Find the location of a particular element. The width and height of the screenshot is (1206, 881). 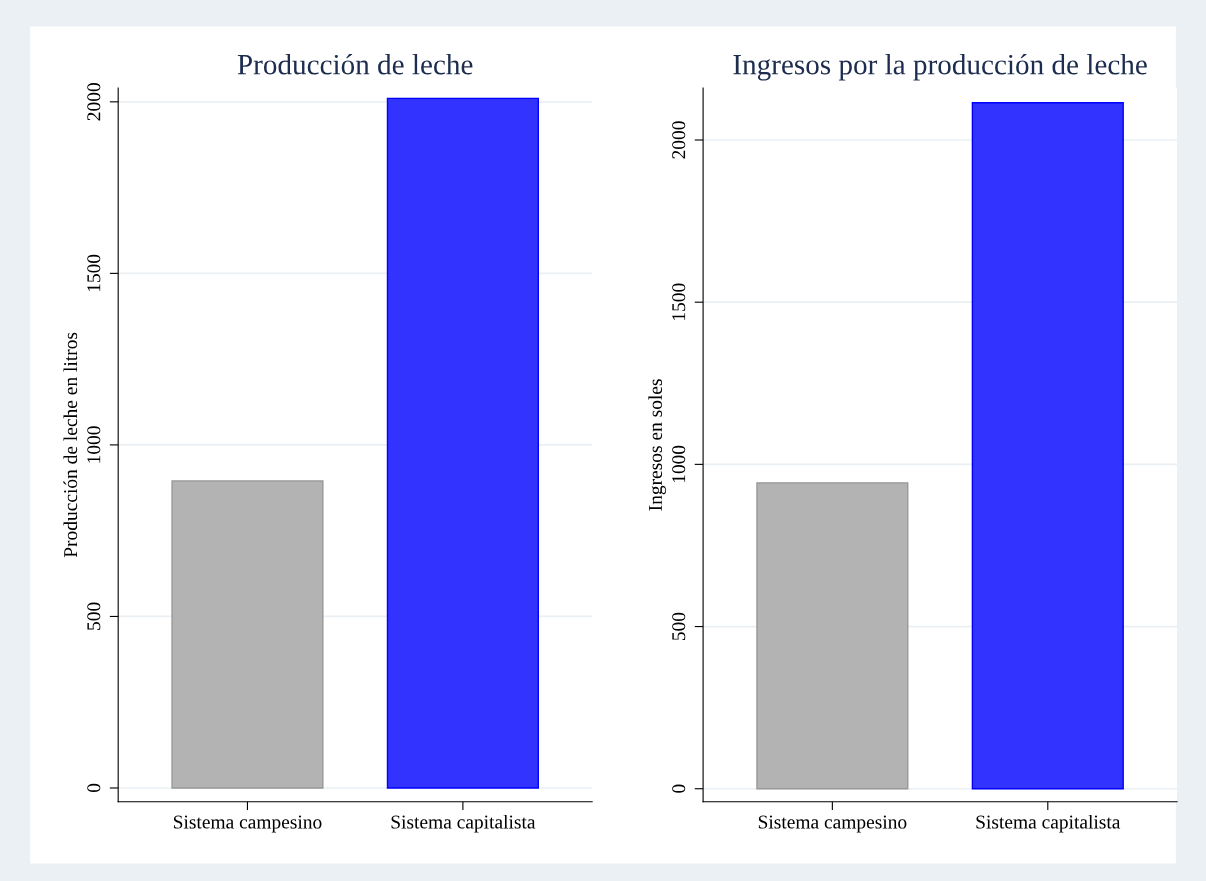

y-axis-title: Ingresos en soles is located at coordinates (657, 445).